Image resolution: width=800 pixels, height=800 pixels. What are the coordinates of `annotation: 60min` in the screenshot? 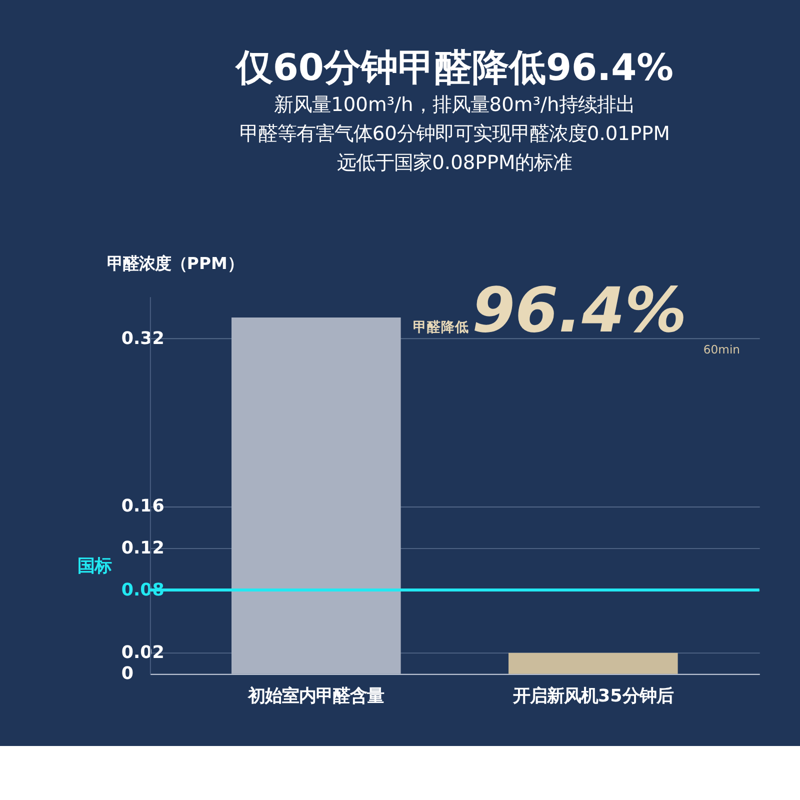 It's located at (721, 349).